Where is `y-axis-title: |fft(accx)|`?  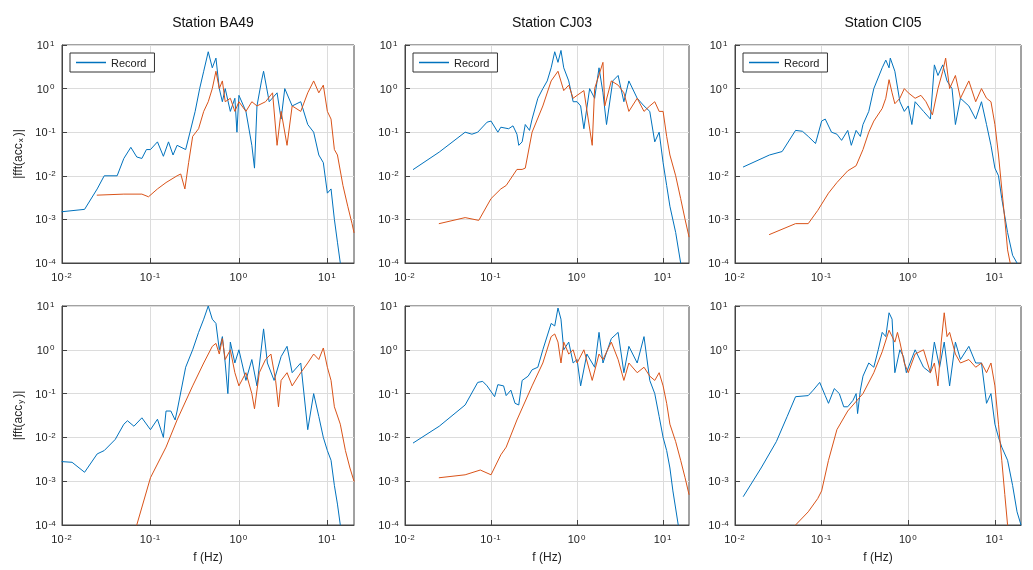
y-axis-title: |fft(accx)| is located at coordinates (18, 154).